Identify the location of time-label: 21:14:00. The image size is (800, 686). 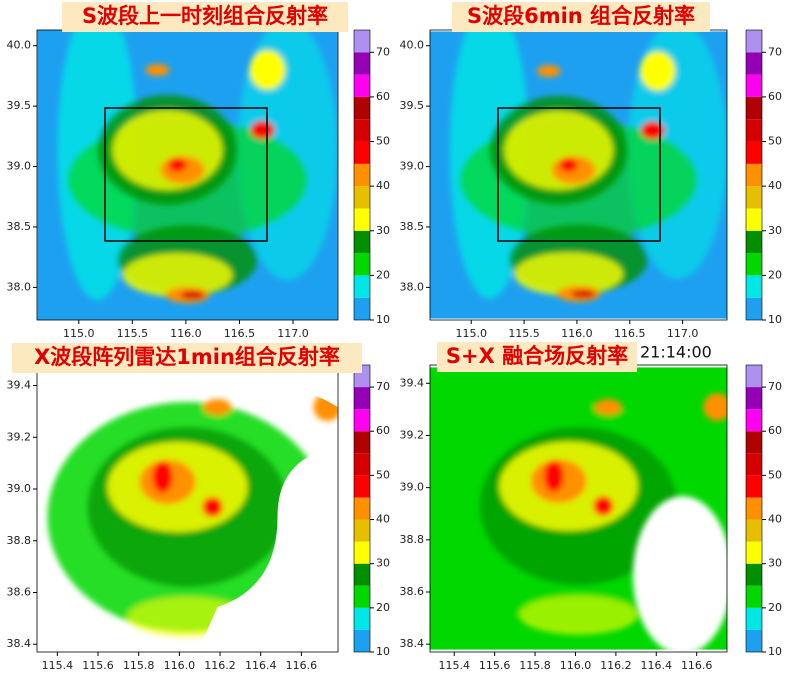
(676, 352).